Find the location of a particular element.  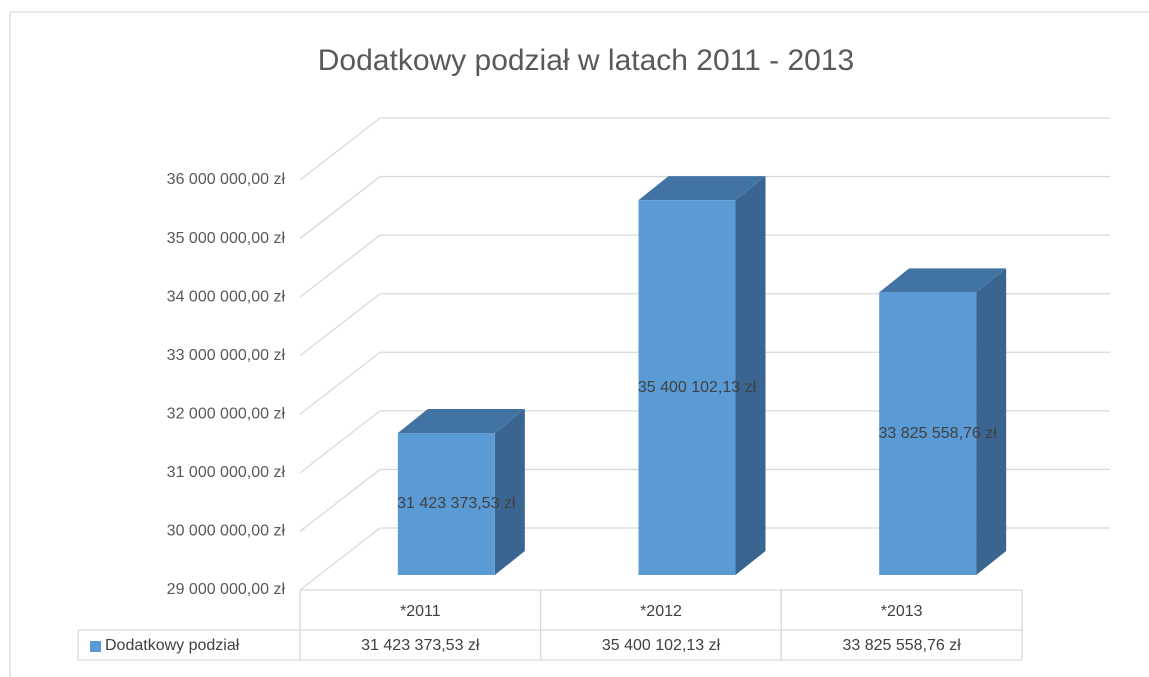

y-tick-label: 36 000 000,00 zł is located at coordinates (226, 179).